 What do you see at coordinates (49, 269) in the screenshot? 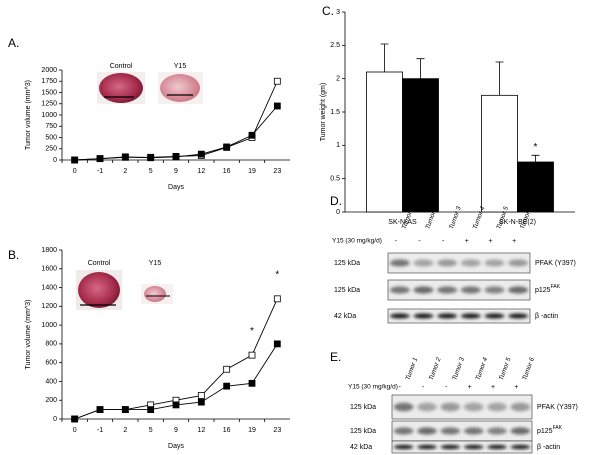
I see `y-tick-label: 1600` at bounding box center [49, 269].